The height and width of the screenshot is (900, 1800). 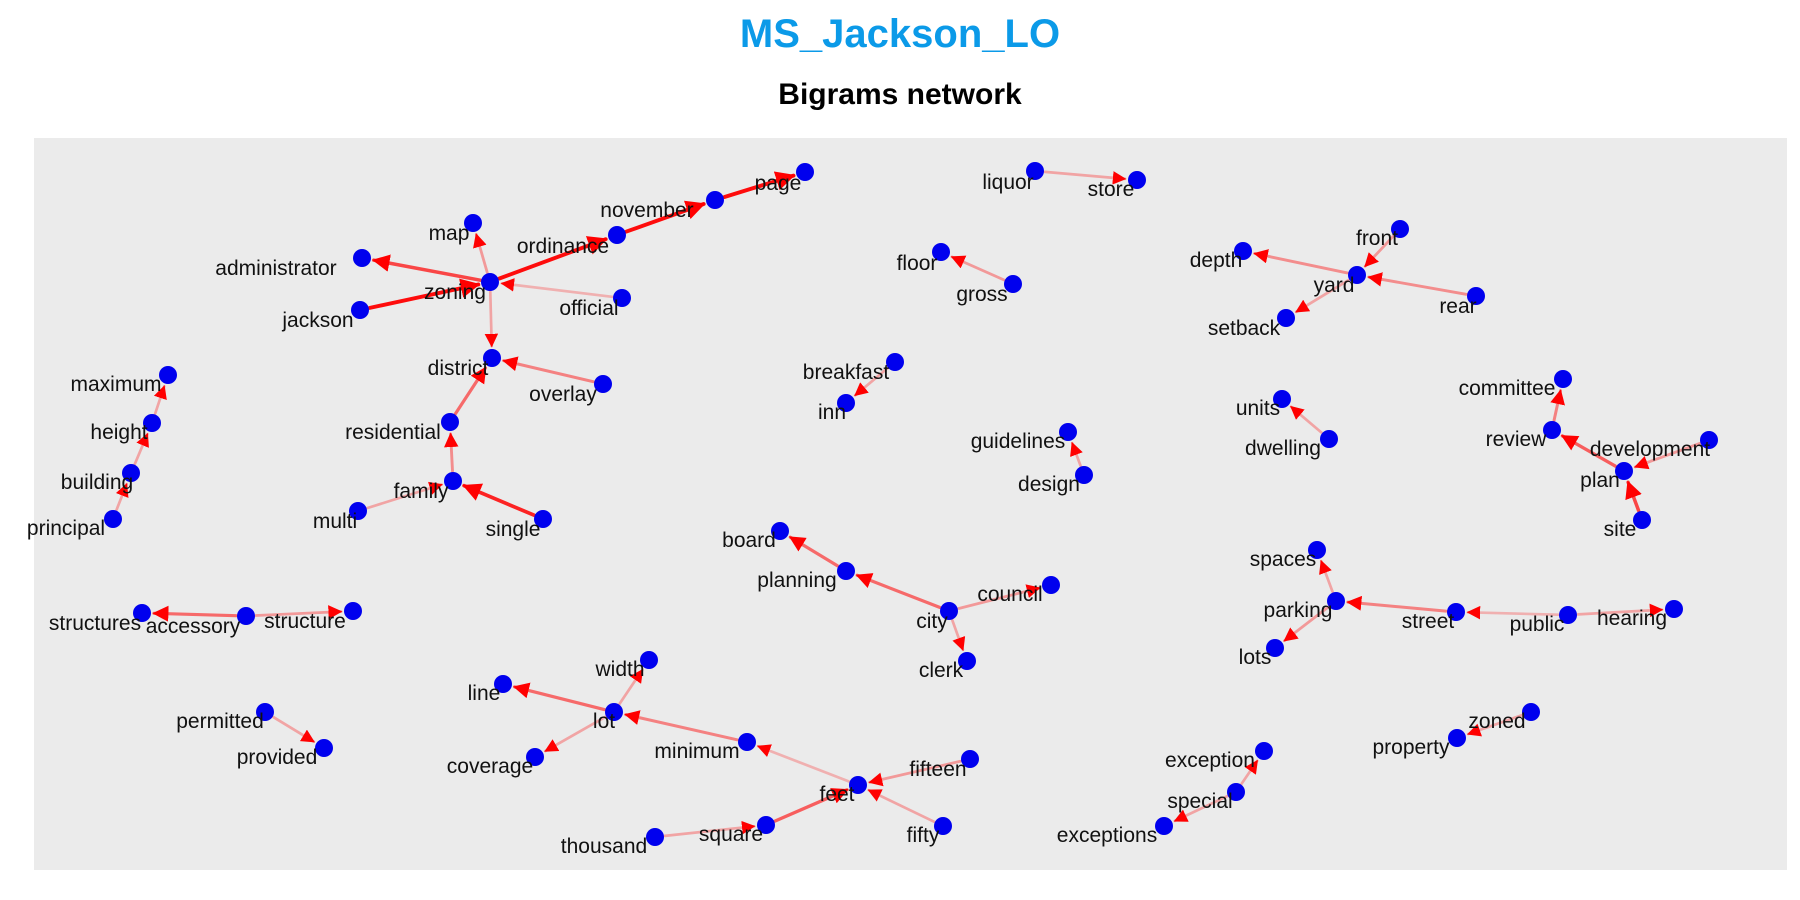 What do you see at coordinates (1494, 725) in the screenshot?
I see `edge-zoned-property` at bounding box center [1494, 725].